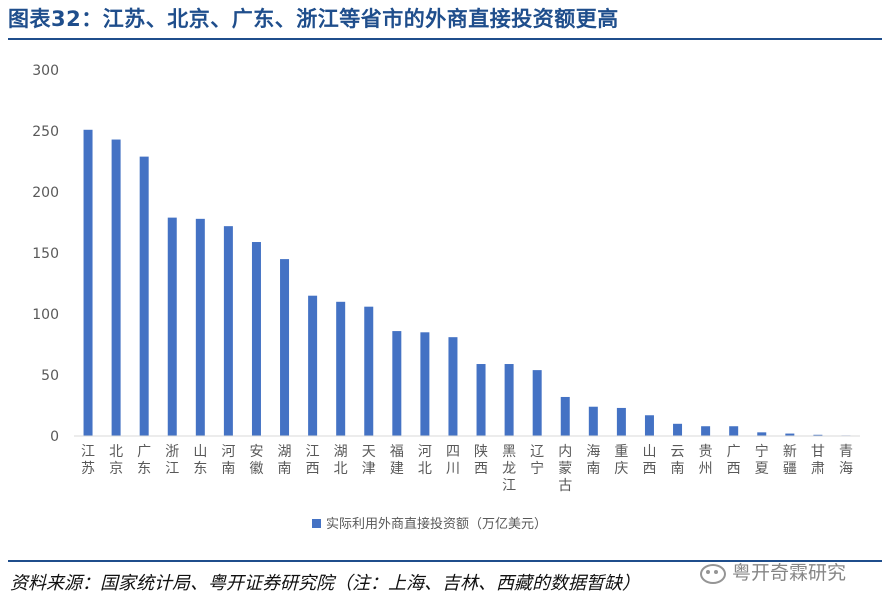 This screenshot has width=887, height=609. I want to click on source-divider, so click(445, 561).